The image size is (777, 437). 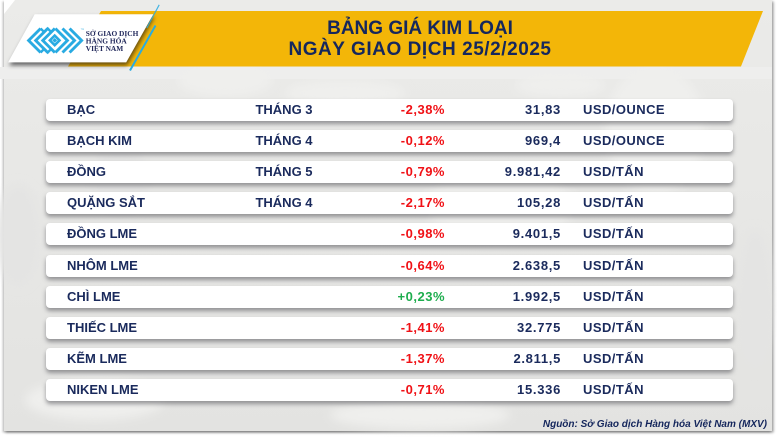 I want to click on svg-text: SỞ GIAO DỊCH, so click(x=112, y=33).